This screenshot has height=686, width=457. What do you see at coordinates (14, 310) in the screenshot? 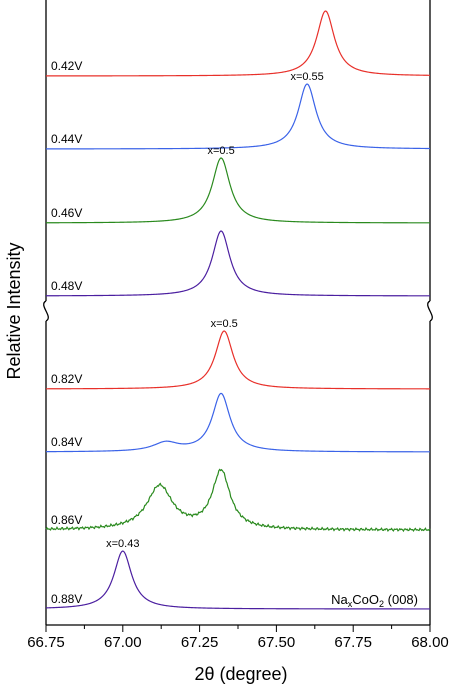
I see `y-axis-title: Relative Intensity` at bounding box center [14, 310].